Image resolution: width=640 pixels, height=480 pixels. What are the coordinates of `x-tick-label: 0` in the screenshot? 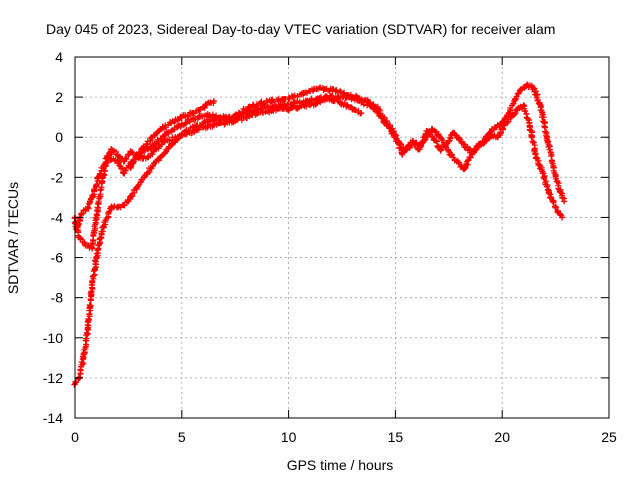 It's located at (75, 437).